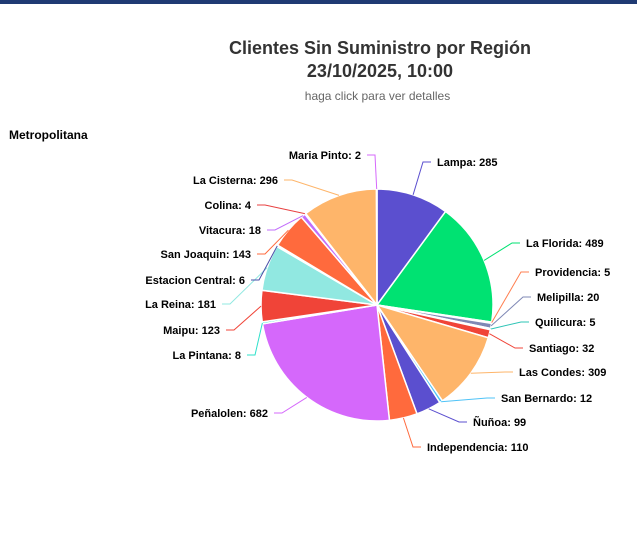 This screenshot has width=637, height=543. I want to click on chart-subtitle: haga click para ver detalles, so click(377, 96).